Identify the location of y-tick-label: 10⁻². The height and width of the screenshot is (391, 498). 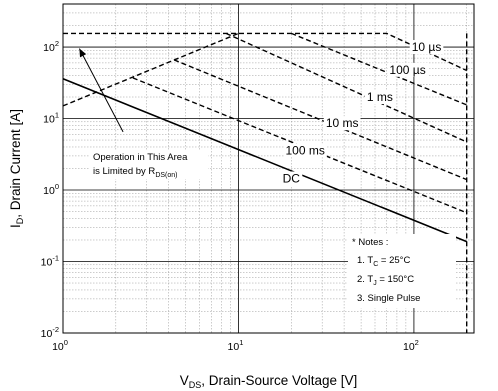
(50, 332).